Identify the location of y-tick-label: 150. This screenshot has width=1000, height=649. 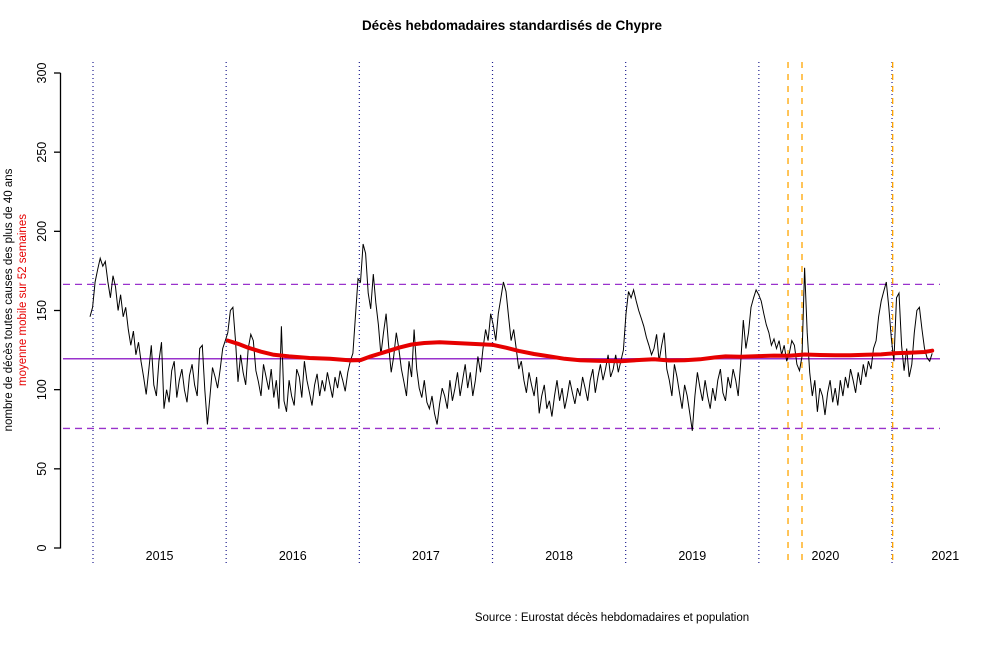
(42, 310).